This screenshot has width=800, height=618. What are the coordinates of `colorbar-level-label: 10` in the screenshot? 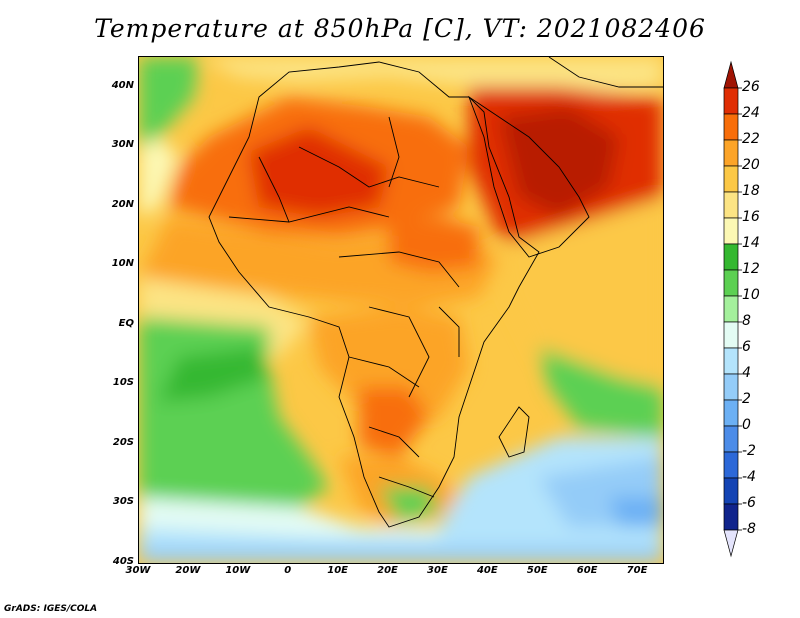 It's located at (751, 295).